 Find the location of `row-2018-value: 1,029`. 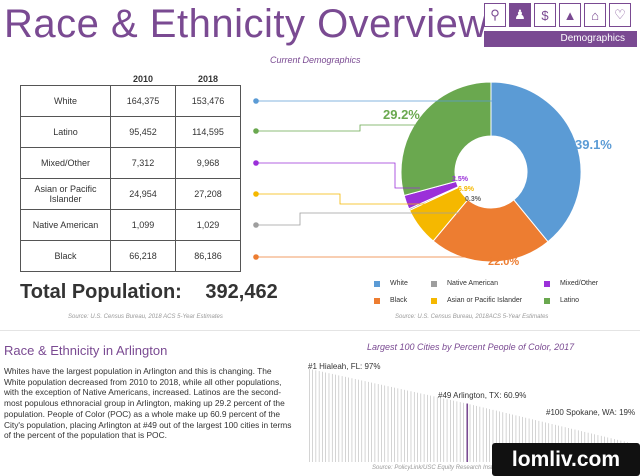

row-2018-value: 1,029 is located at coordinates (208, 224).